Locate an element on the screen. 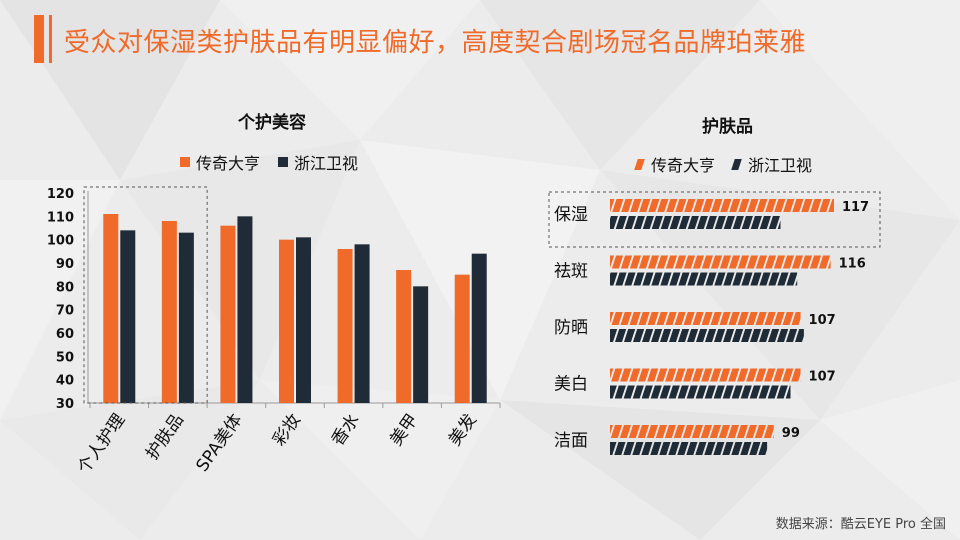 The image size is (960, 540). bar-浙江卫视-SPA美体 is located at coordinates (245, 309).